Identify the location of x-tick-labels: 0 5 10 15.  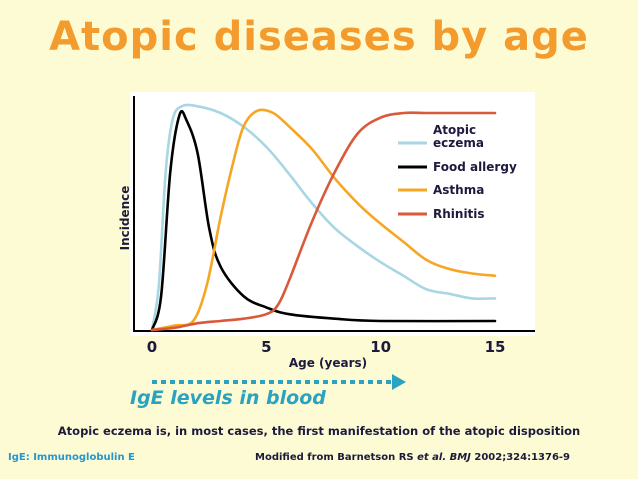
(326, 347).